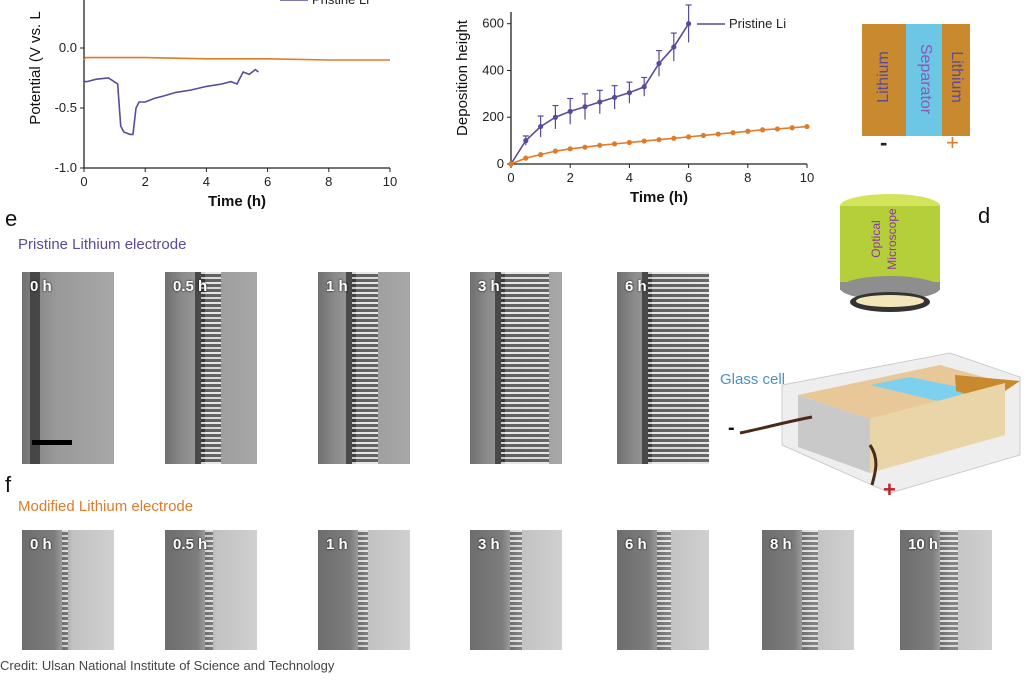 The image size is (1034, 681). What do you see at coordinates (35, 67) in the screenshot?
I see `y-axis-label: Potential (V vs. L` at bounding box center [35, 67].